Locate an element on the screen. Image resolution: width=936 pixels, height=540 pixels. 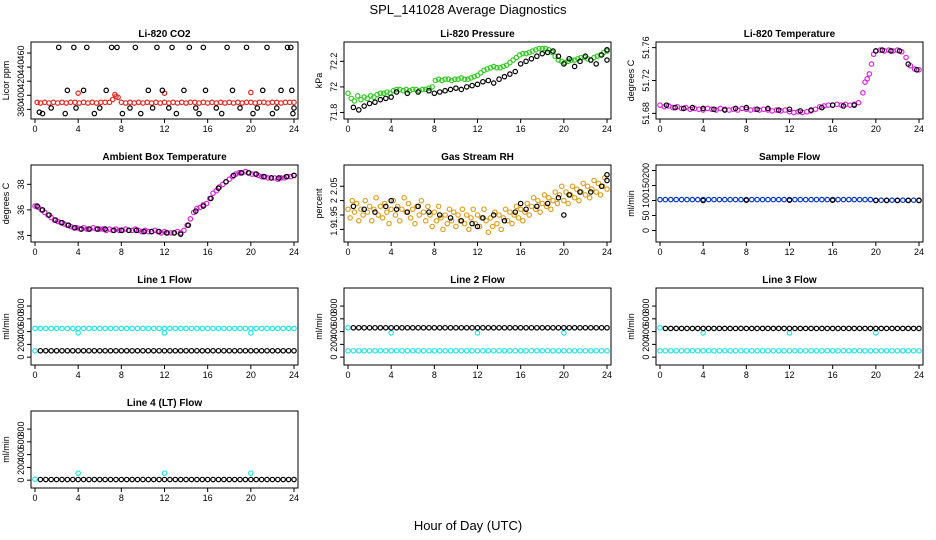
y-tick-label: 600 is located at coordinates (21, 318).